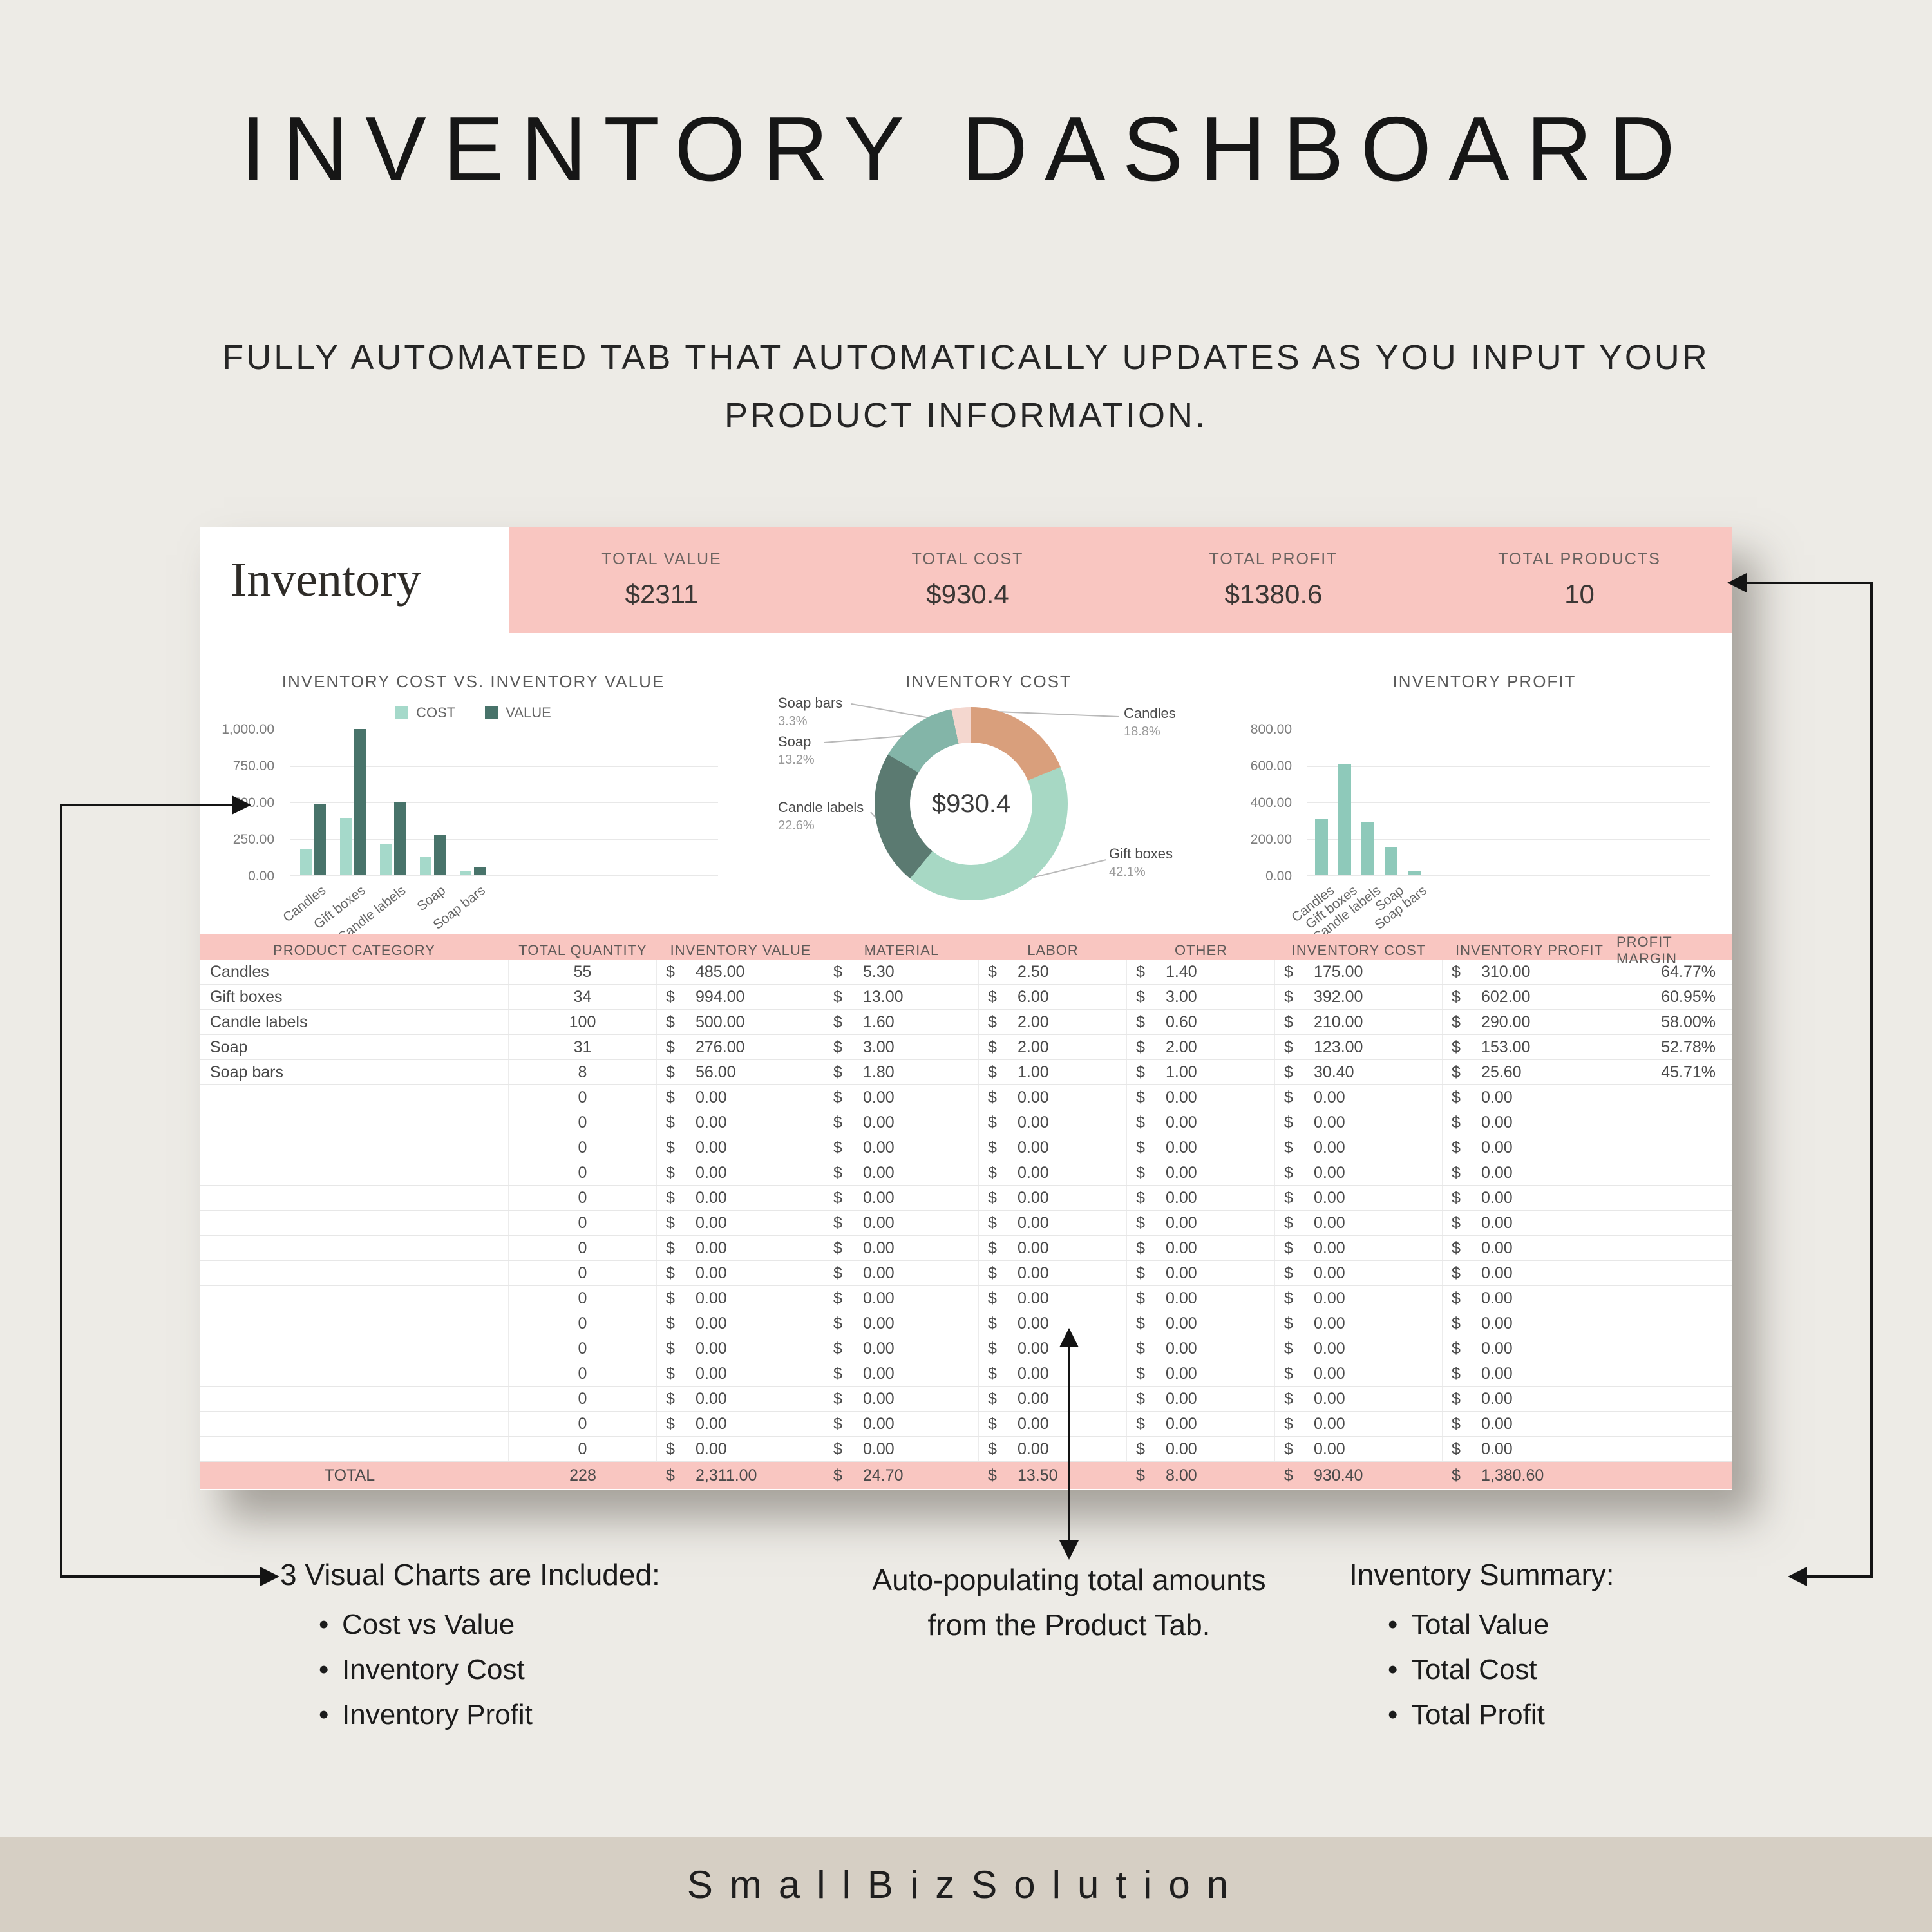 Image resolution: width=1932 pixels, height=1932 pixels. Describe the element at coordinates (354, 972) in the screenshot. I see `cell: Candles` at that location.